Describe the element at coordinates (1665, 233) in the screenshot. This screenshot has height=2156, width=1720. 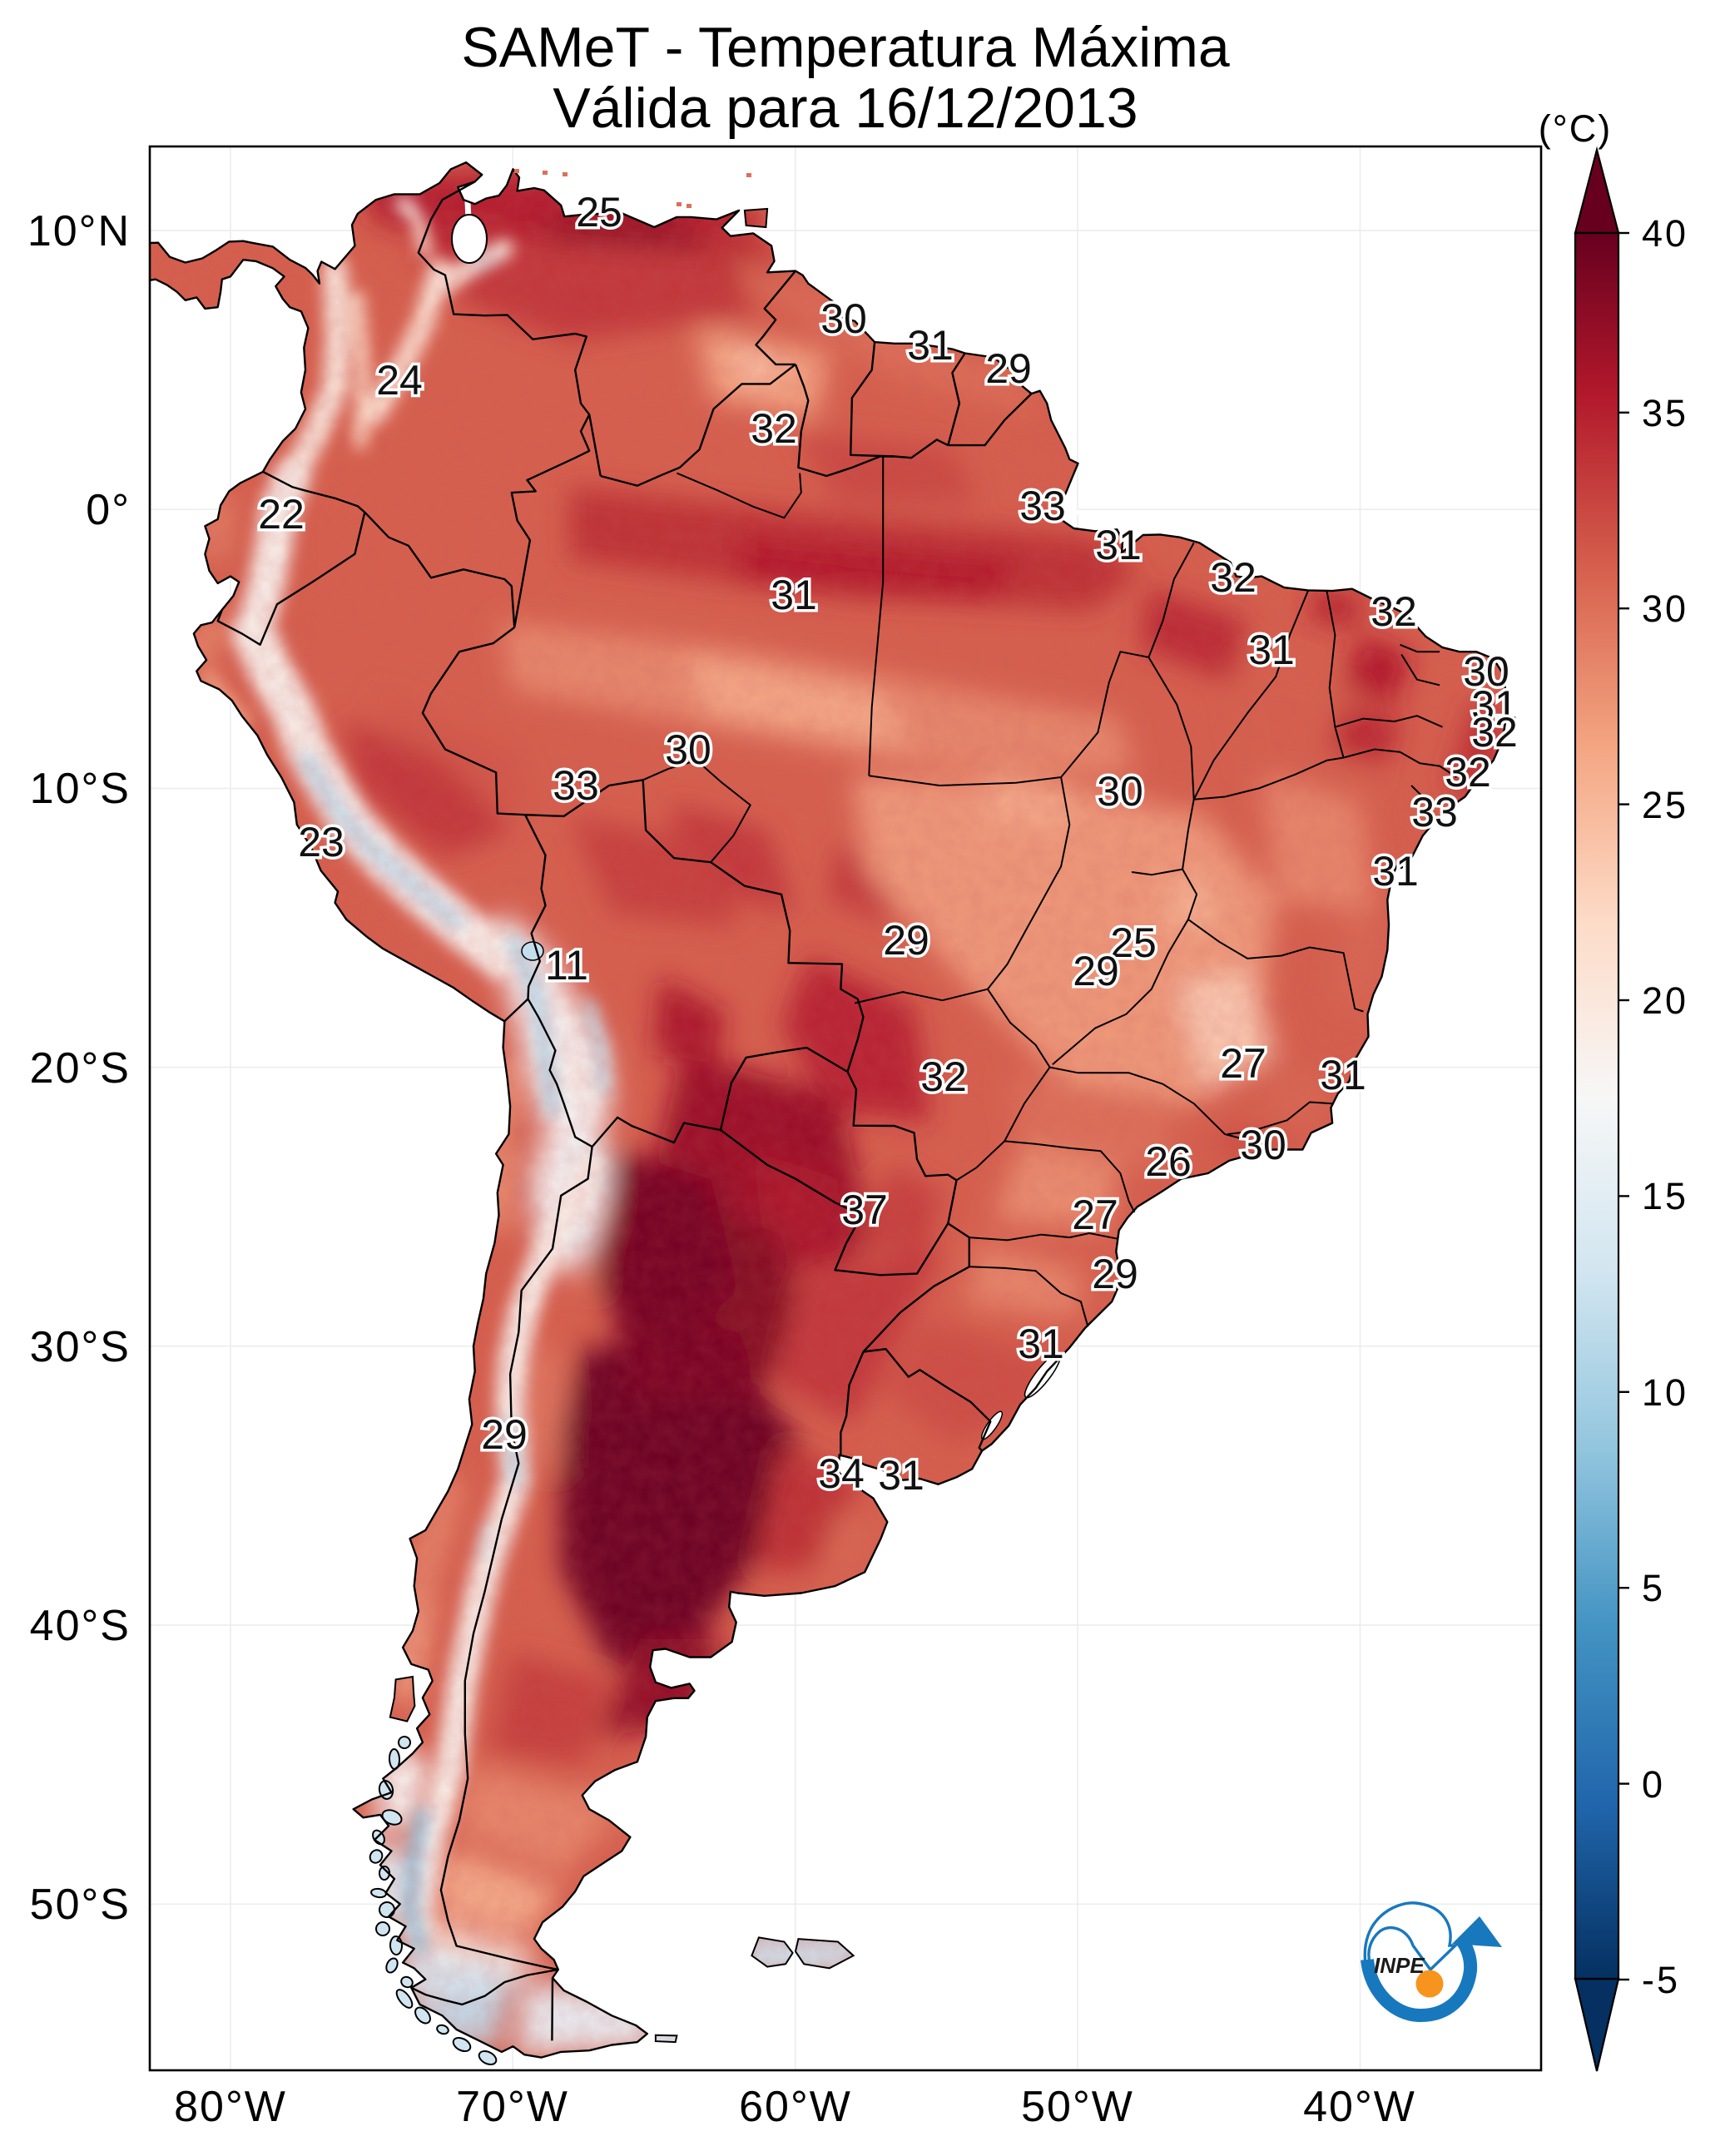
I see `svg-text: 40` at that location.